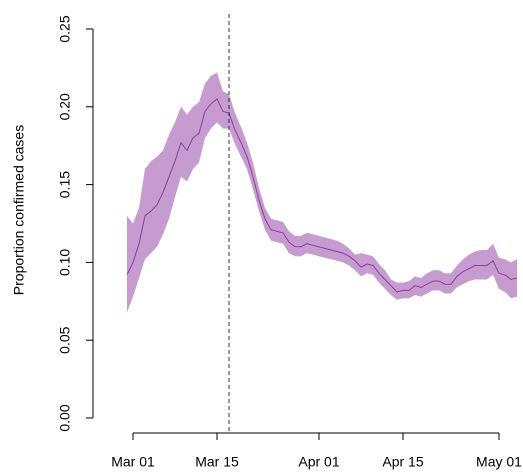 This screenshot has height=473, width=523. I want to click on y-tick-label: 0.15, so click(65, 184).